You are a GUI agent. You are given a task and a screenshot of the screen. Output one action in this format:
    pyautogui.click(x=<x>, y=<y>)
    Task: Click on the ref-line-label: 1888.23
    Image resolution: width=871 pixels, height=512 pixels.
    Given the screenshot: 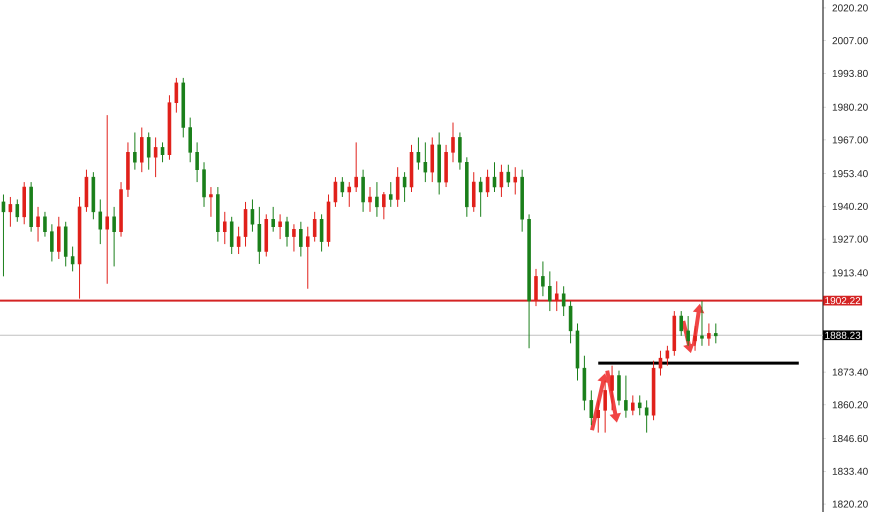 What is the action you would take?
    pyautogui.click(x=842, y=335)
    